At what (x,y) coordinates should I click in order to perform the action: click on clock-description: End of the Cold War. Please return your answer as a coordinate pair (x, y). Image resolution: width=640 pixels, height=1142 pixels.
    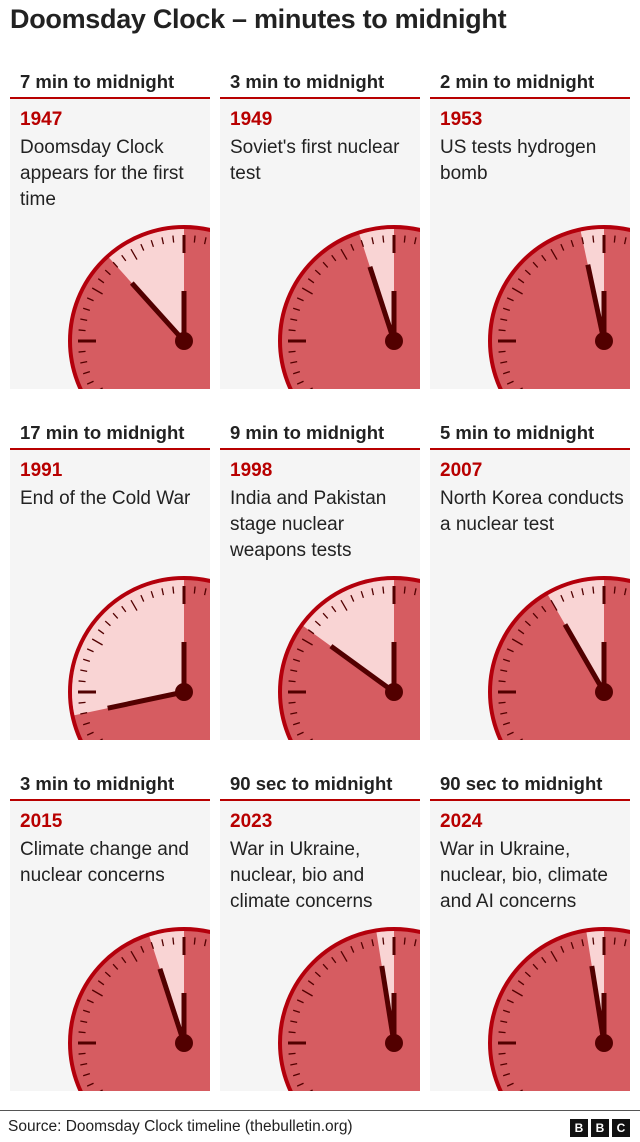
    Looking at the image, I should click on (105, 498).